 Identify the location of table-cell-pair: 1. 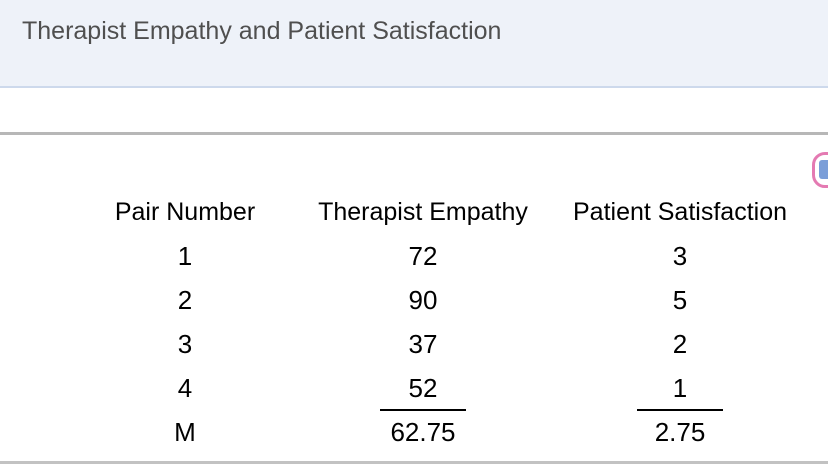
(185, 255).